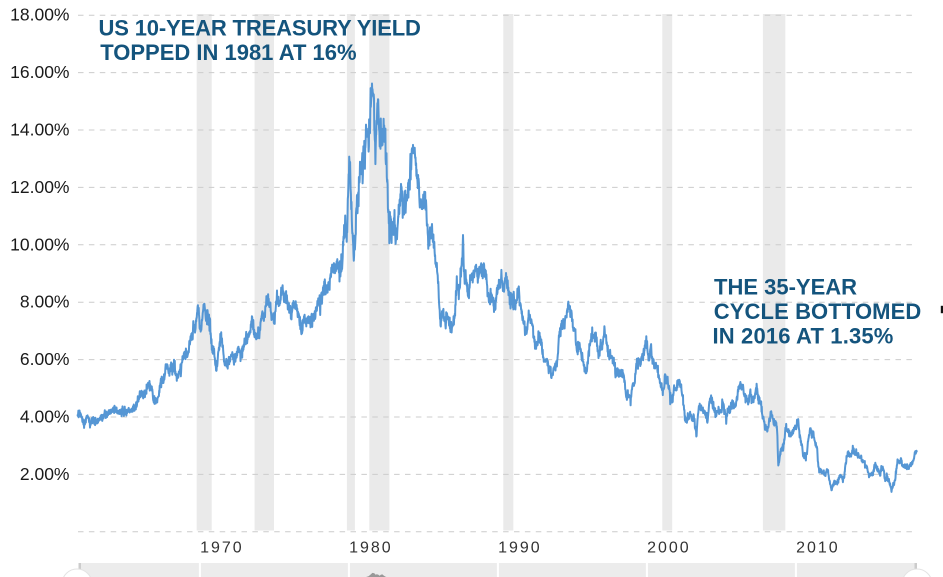  I want to click on svg-text: 1990, so click(520, 548).